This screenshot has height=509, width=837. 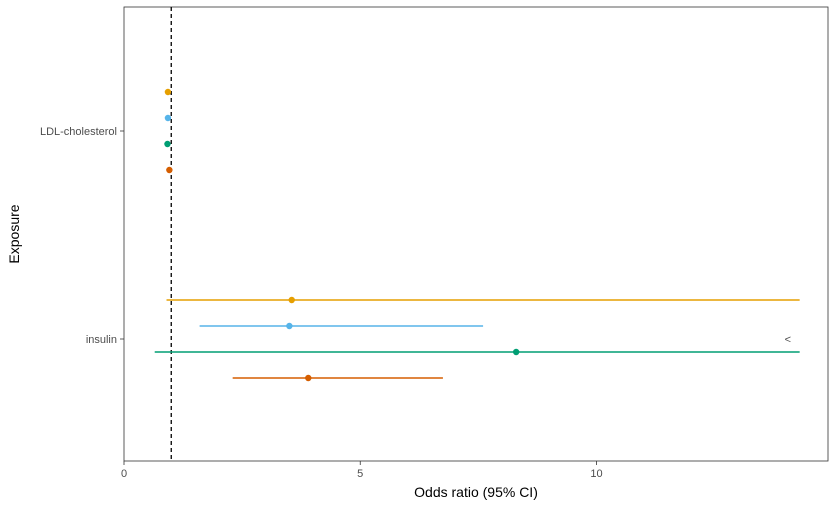 What do you see at coordinates (78, 132) in the screenshot?
I see `y-tick-label: LDL-cholesterol` at bounding box center [78, 132].